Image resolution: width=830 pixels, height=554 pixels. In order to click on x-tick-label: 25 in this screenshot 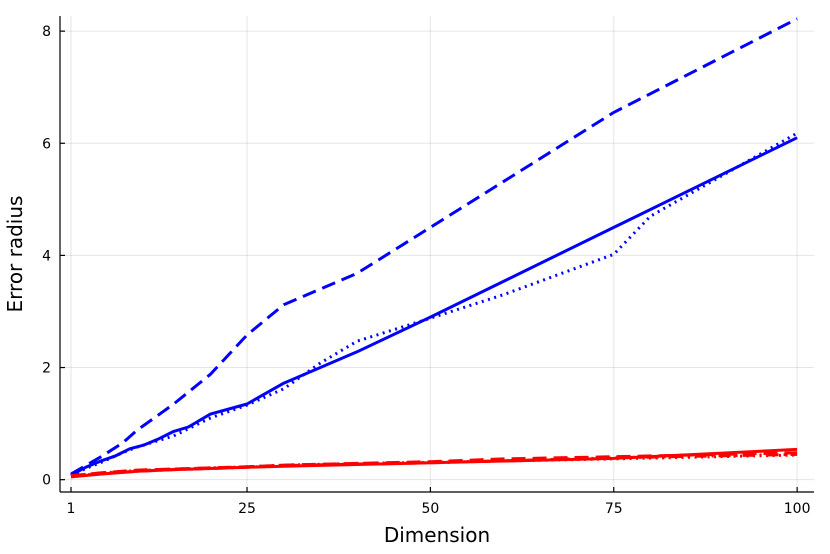, I will do `click(247, 509)`.